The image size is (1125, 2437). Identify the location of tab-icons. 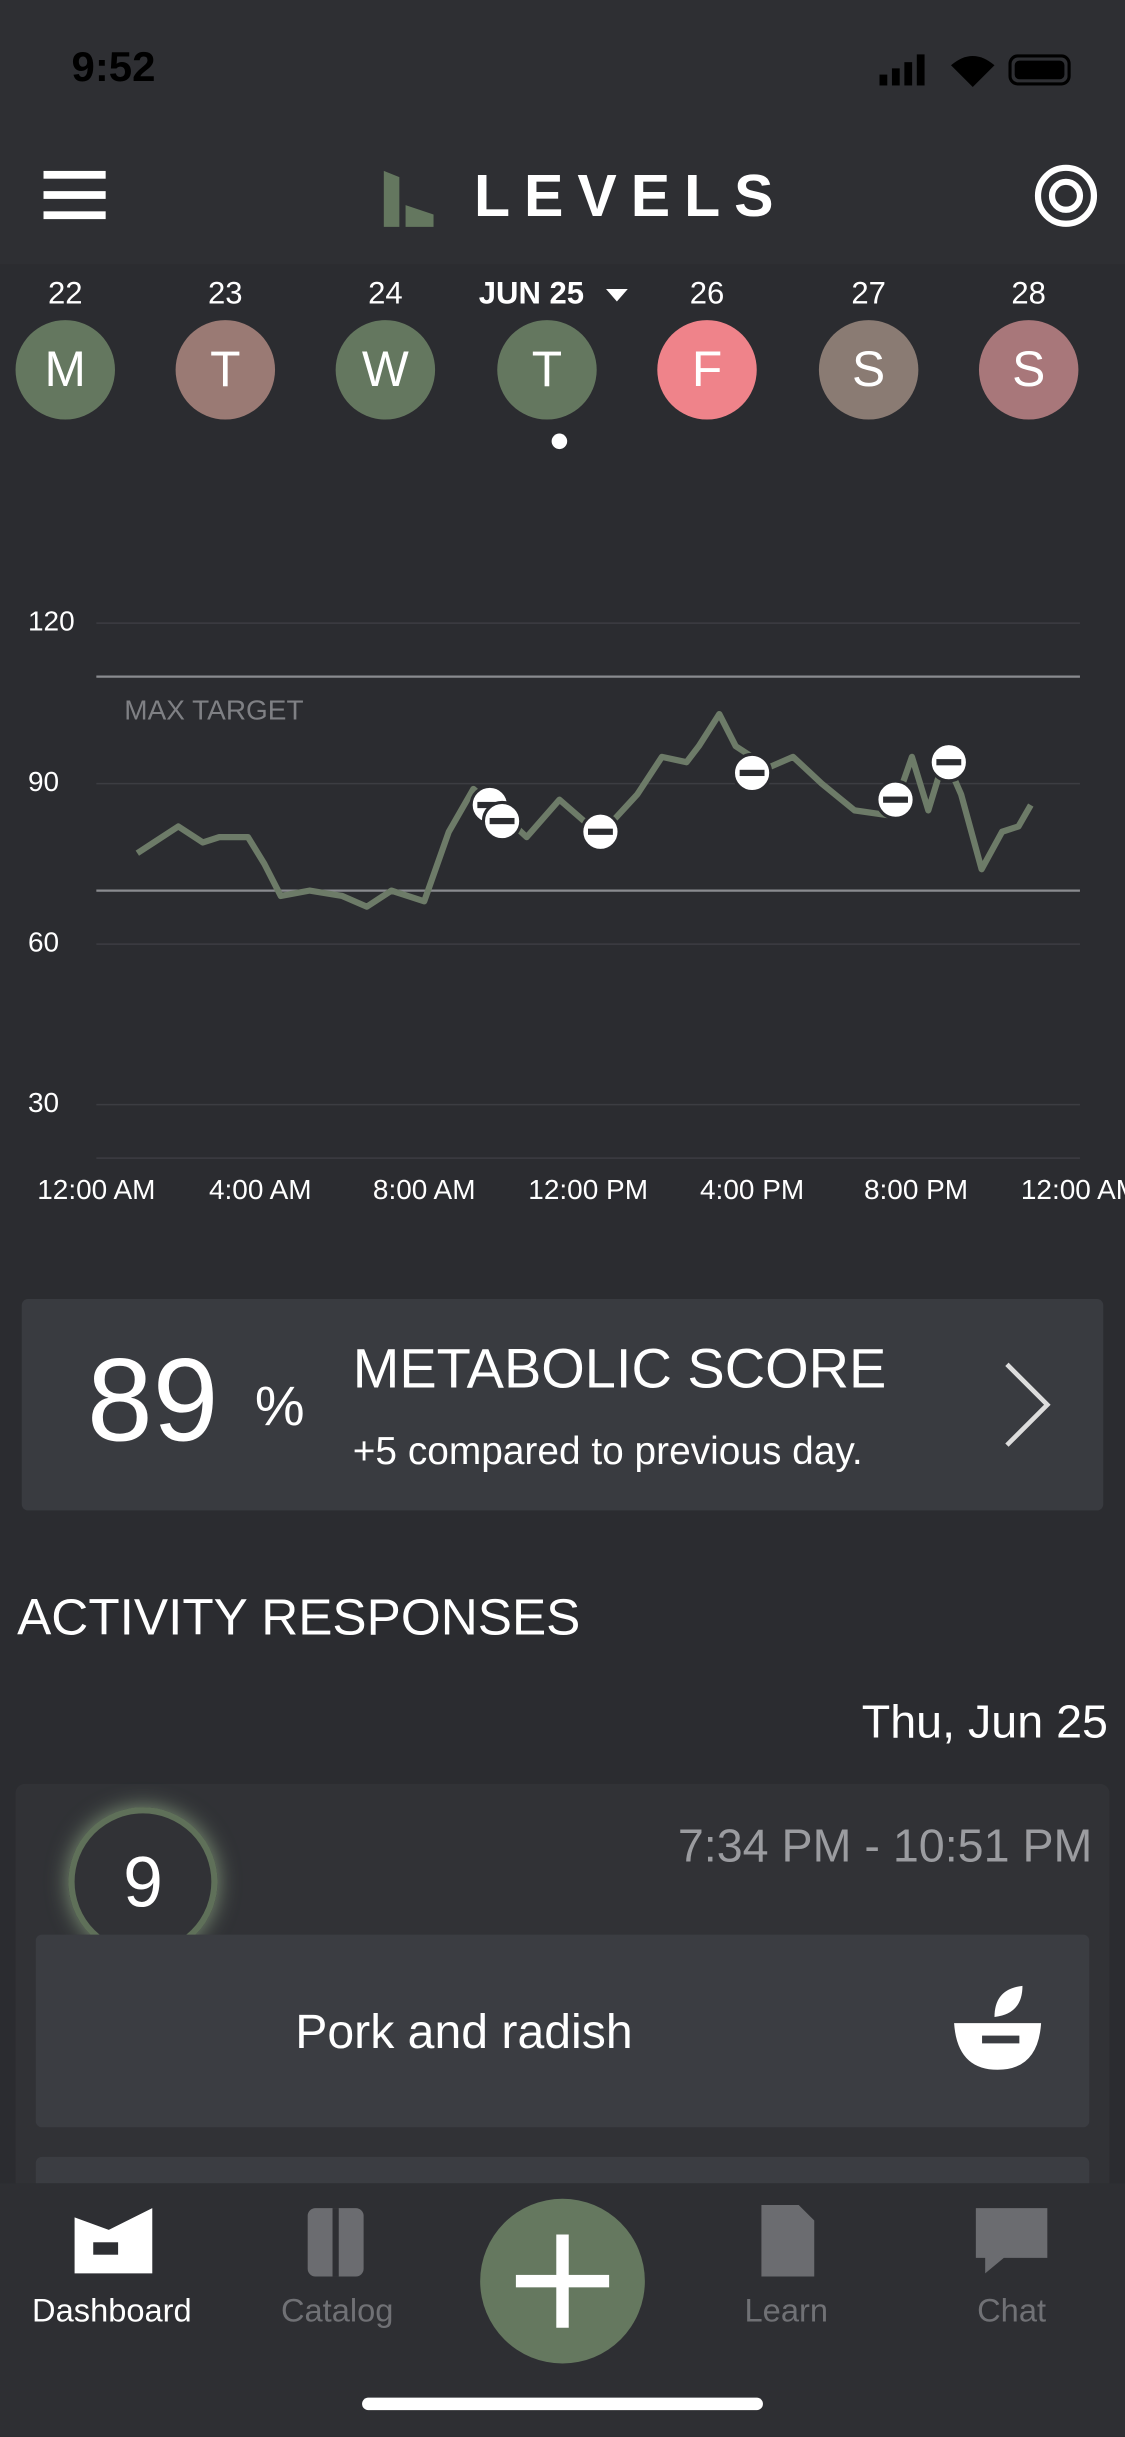
(561, 2304).